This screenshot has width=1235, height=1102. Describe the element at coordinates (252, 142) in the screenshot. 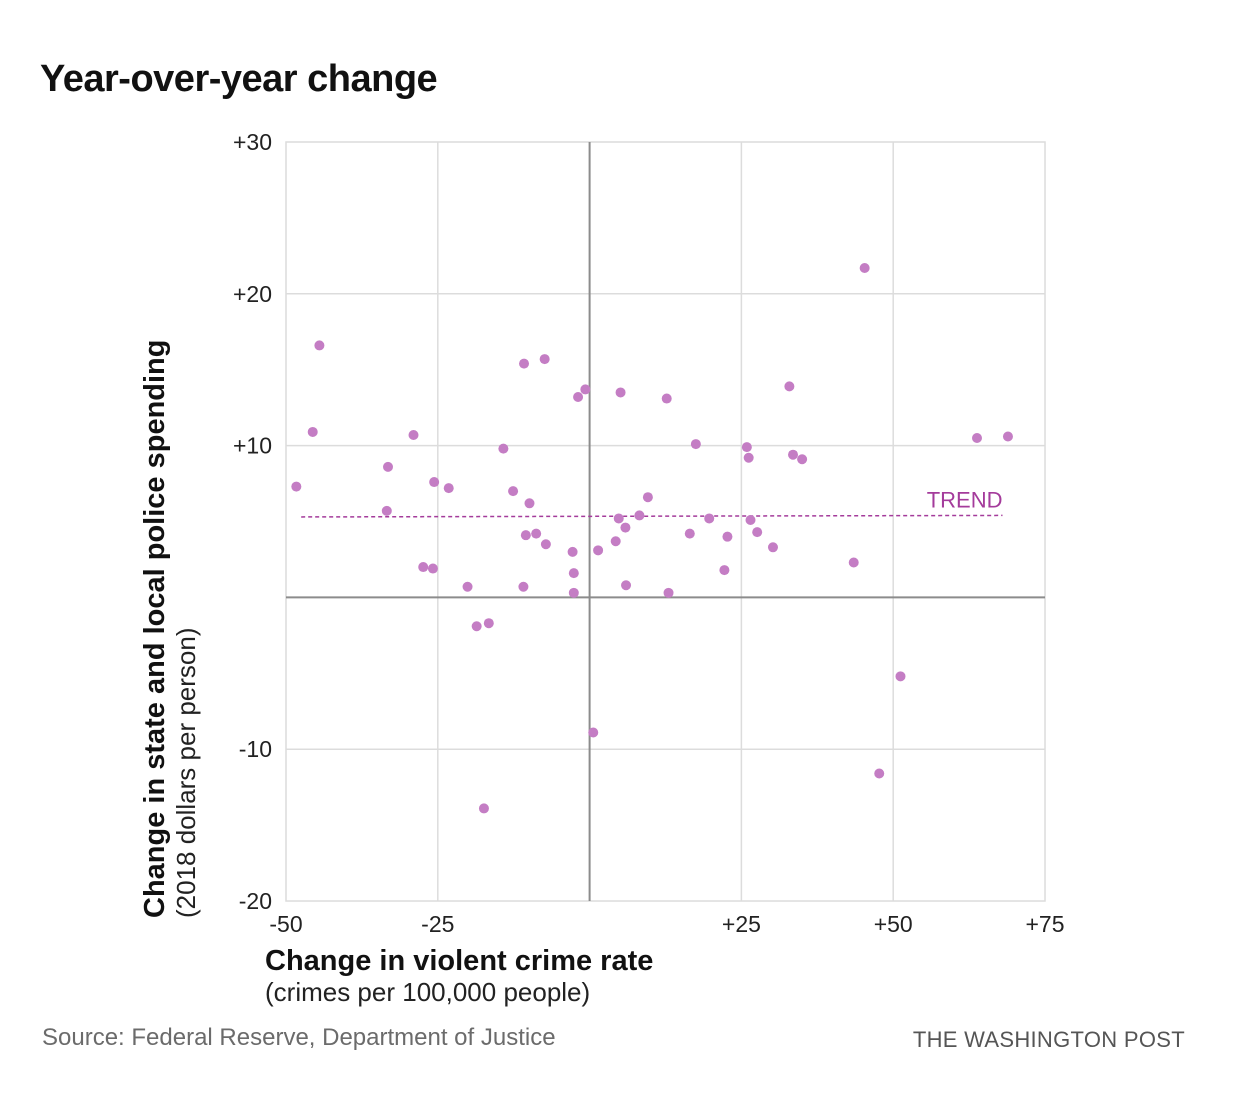

I see `y-tick-label: +30` at that location.